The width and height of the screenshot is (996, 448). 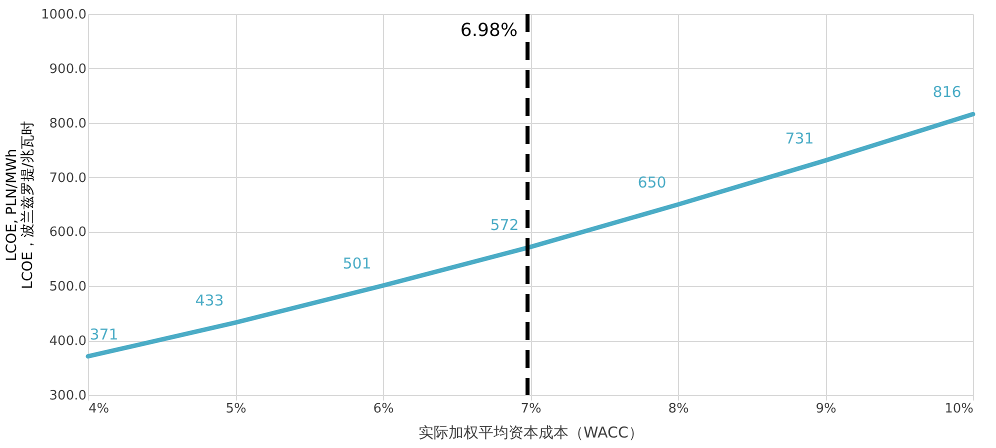 I want to click on x-tick-label: 9%, so click(x=826, y=409).